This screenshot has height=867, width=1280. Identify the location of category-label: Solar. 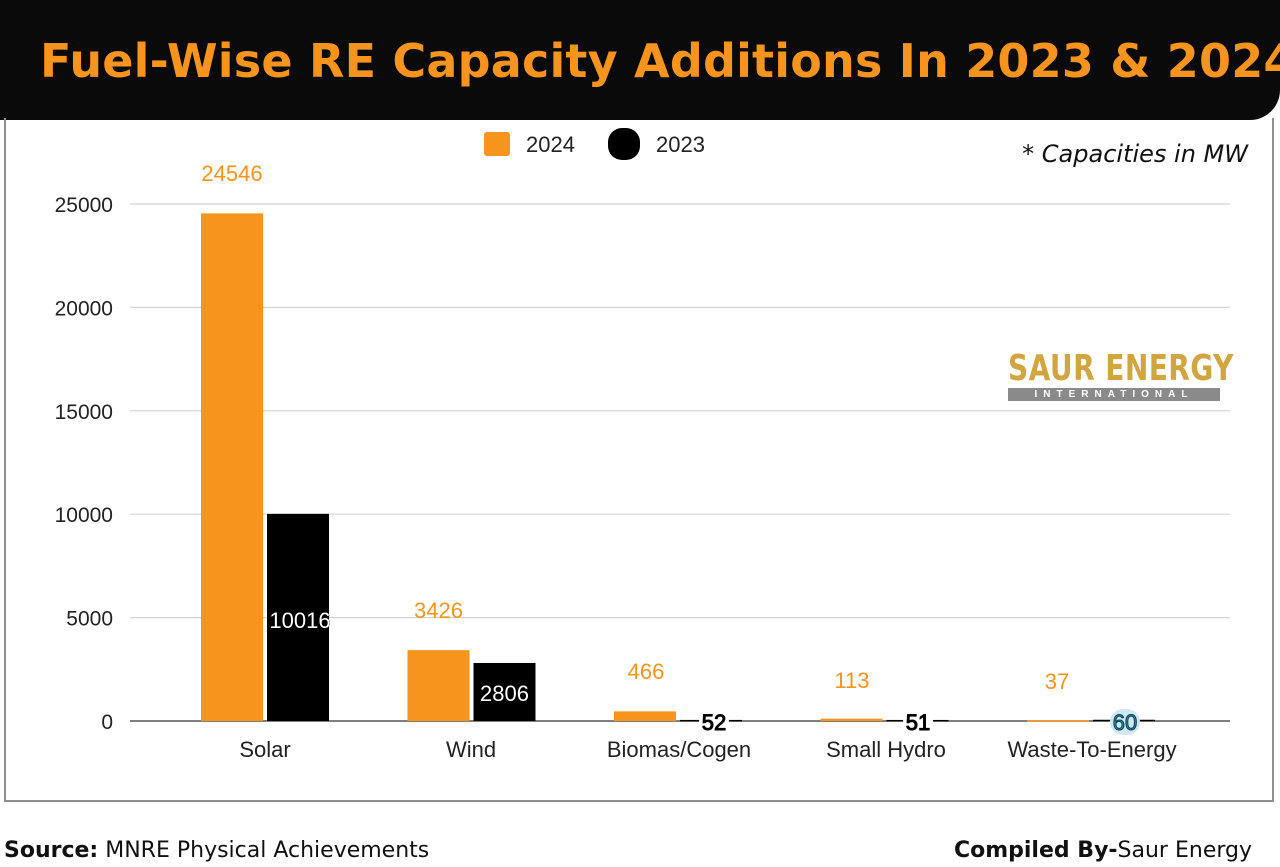
(264, 749).